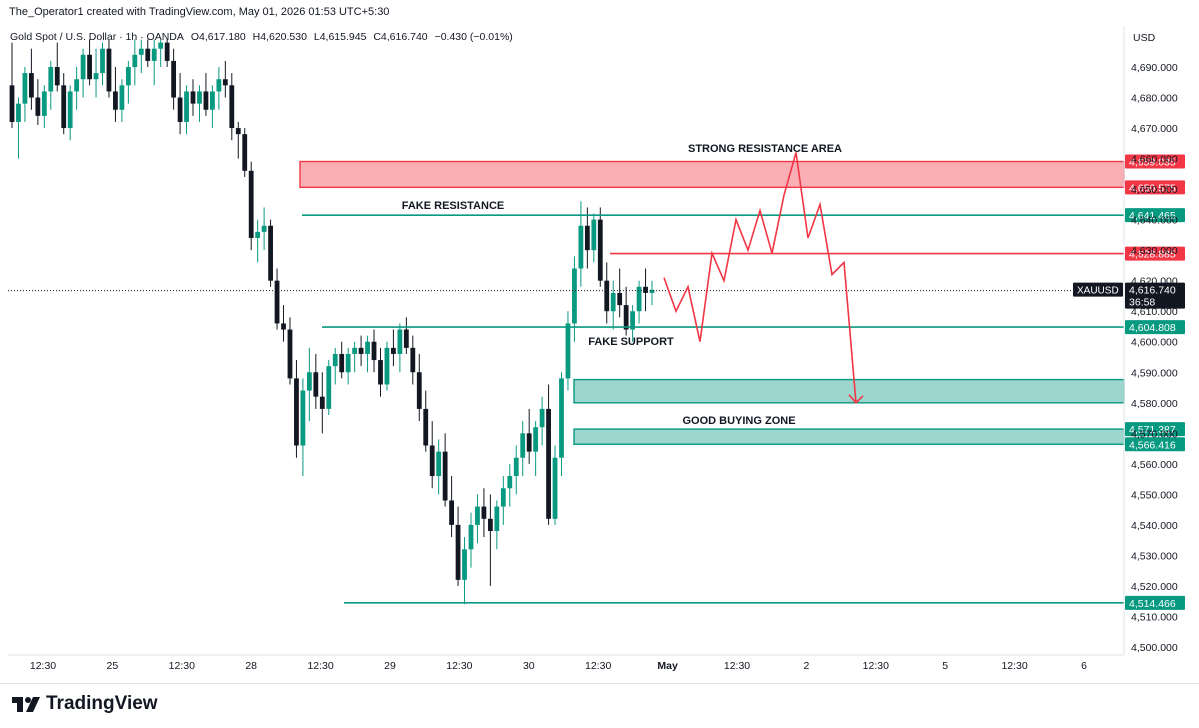 The image size is (1199, 728). I want to click on tradingview-logo-icon, so click(26, 704).